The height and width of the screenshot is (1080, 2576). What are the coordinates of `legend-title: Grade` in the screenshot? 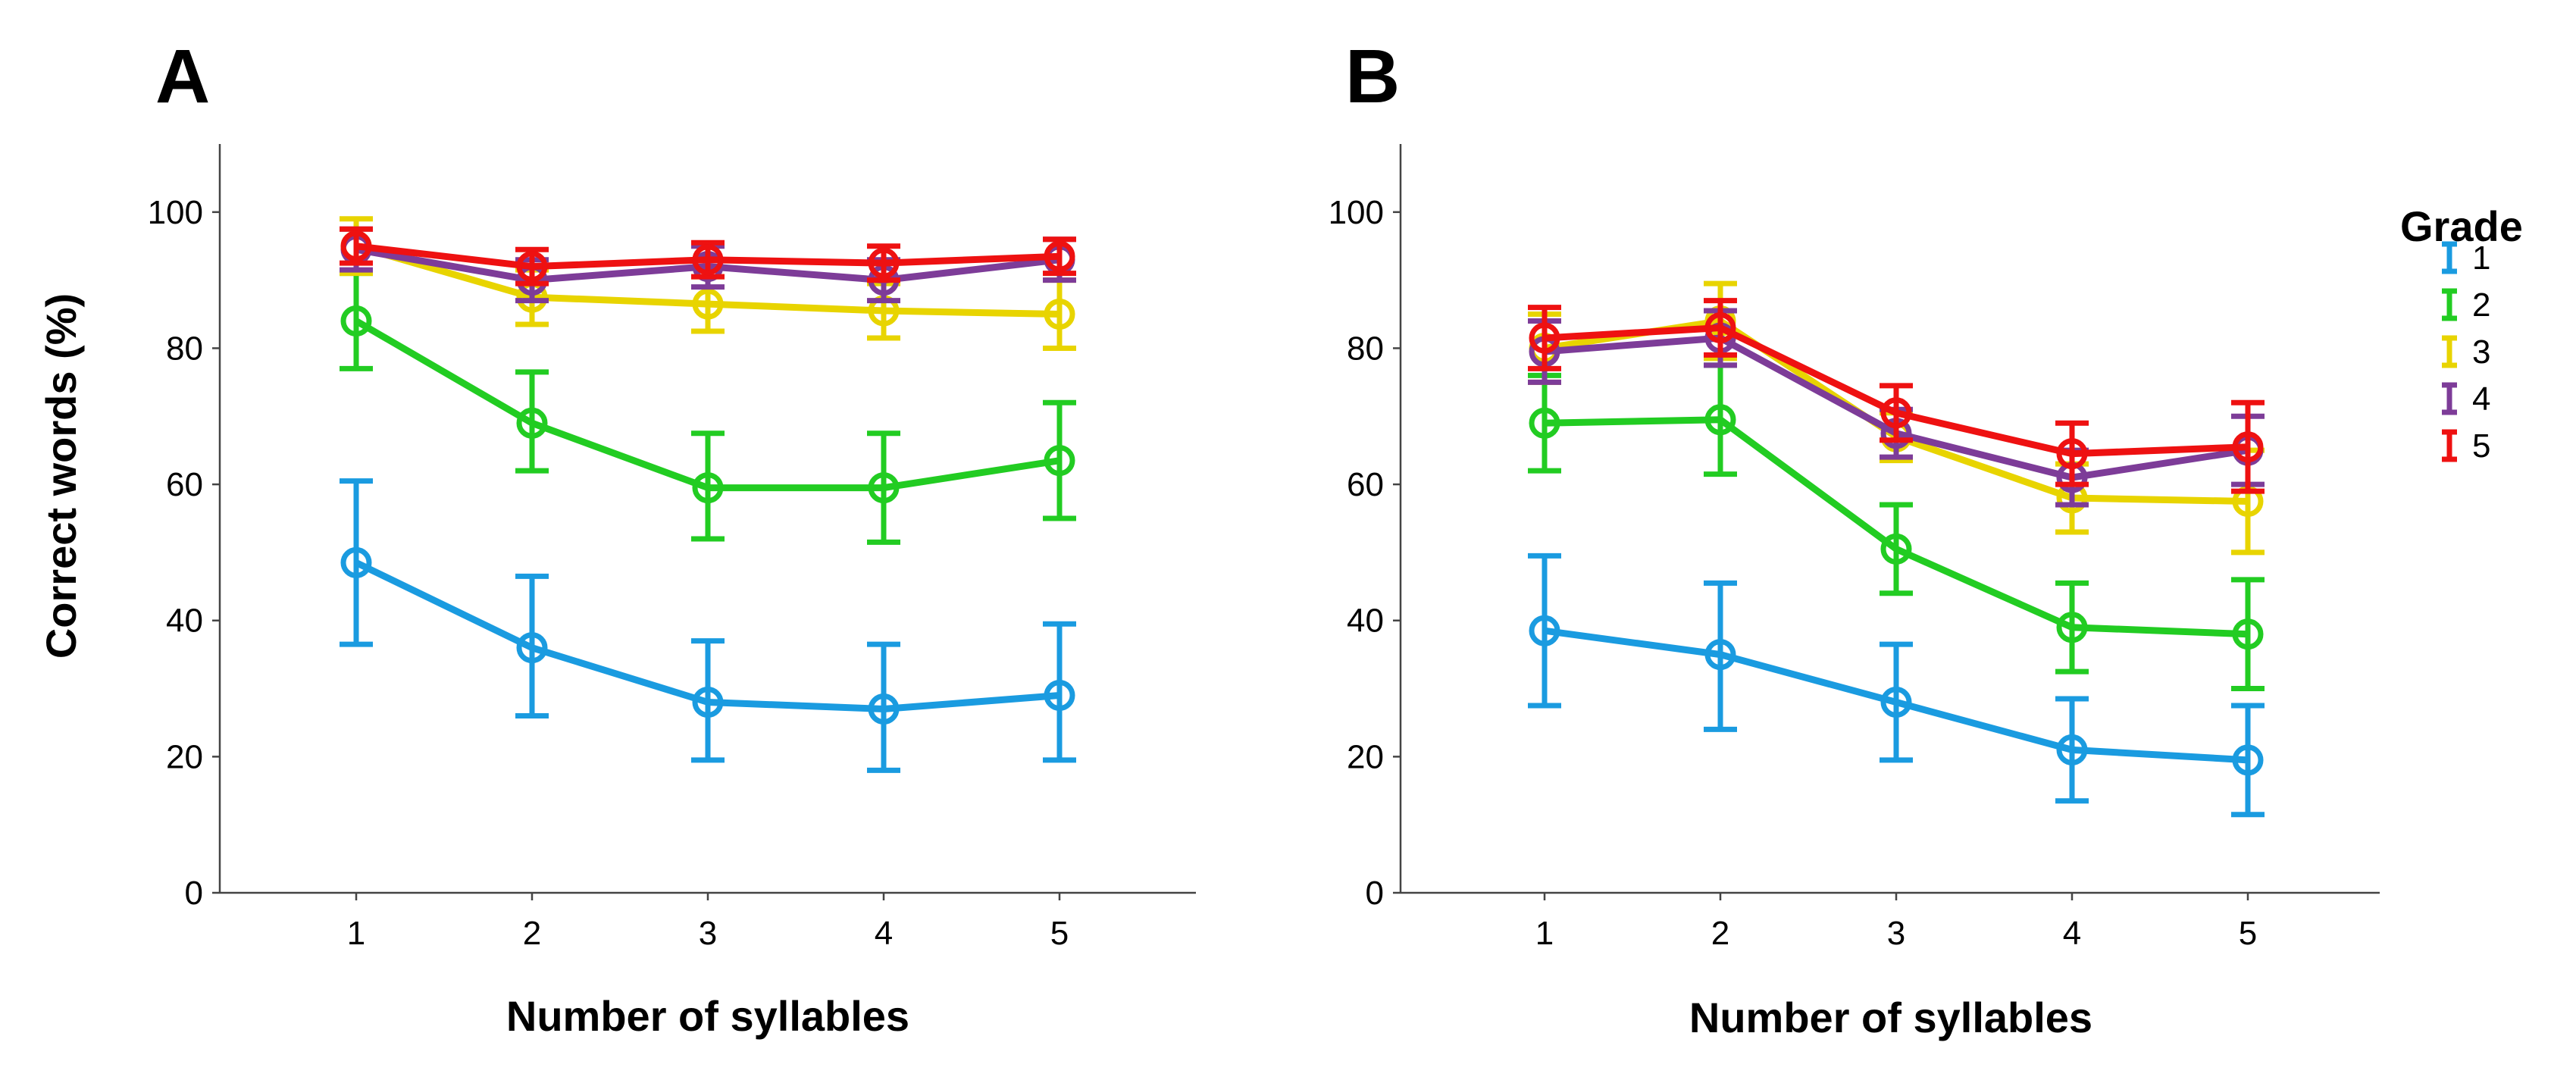 It's located at (2462, 226).